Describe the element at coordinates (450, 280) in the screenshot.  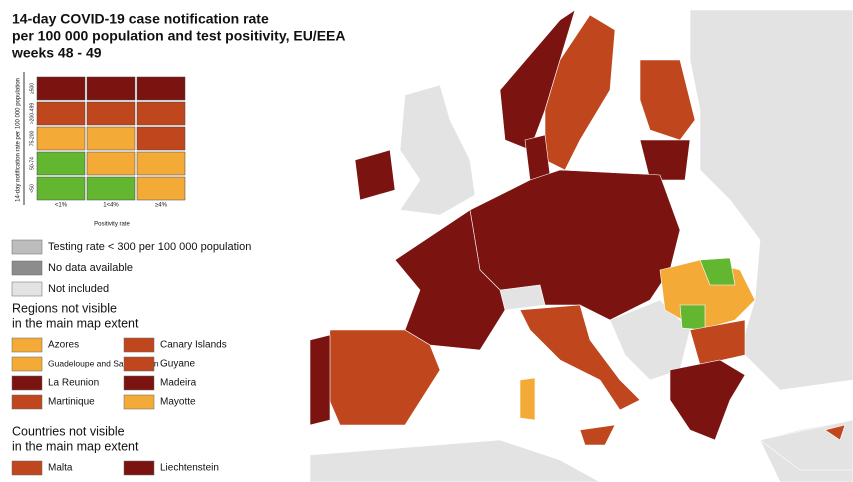
I see `france` at that location.